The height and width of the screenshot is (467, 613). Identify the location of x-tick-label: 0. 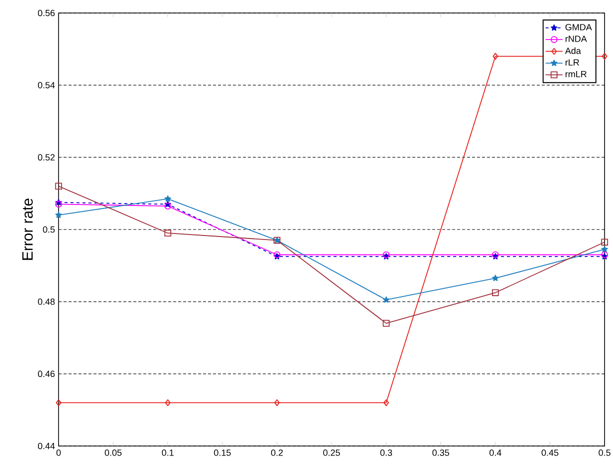
(58, 453).